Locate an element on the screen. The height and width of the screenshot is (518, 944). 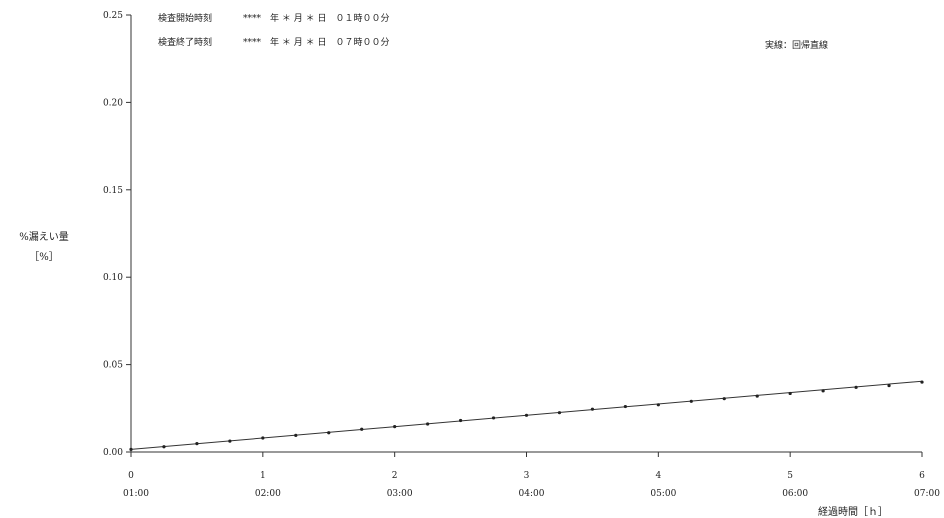
x-tick-label: 4 is located at coordinates (658, 476).